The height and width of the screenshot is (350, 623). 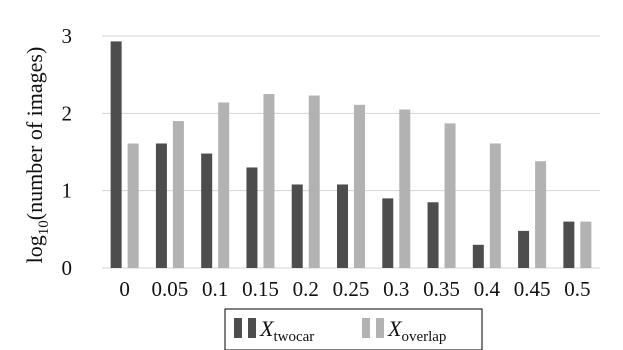 What do you see at coordinates (67, 113) in the screenshot?
I see `y-tick-label: 2` at bounding box center [67, 113].